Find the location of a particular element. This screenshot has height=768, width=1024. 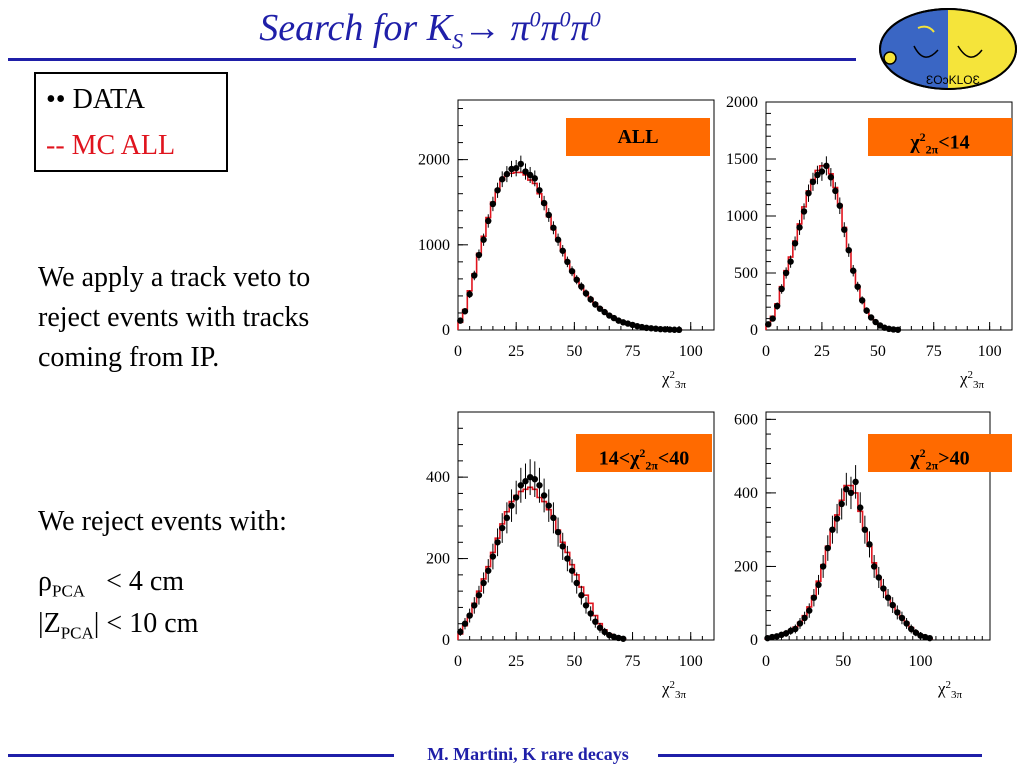

y-tick-label: 400 is located at coordinates (746, 493).